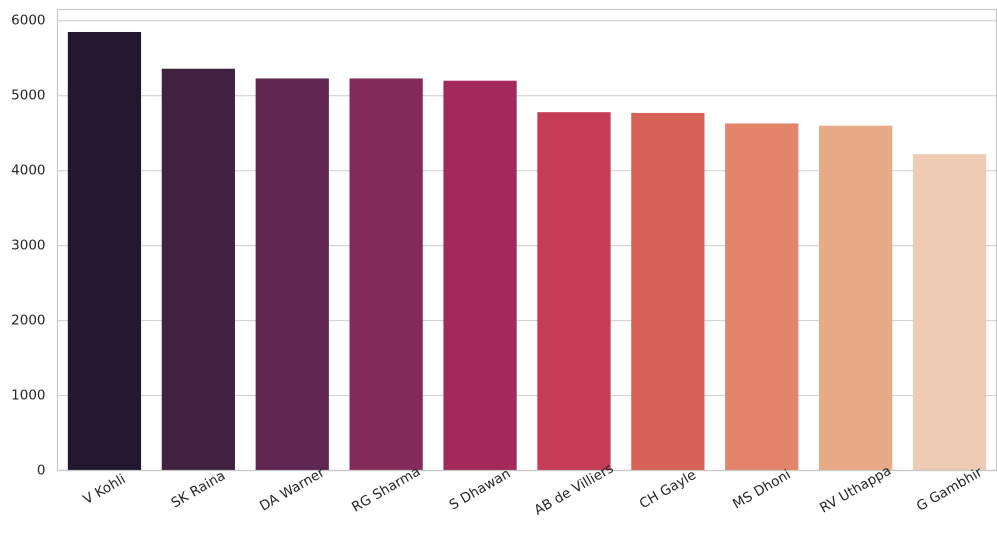 The width and height of the screenshot is (997, 552). I want to click on x-tick-label: CH Gayle, so click(668, 489).